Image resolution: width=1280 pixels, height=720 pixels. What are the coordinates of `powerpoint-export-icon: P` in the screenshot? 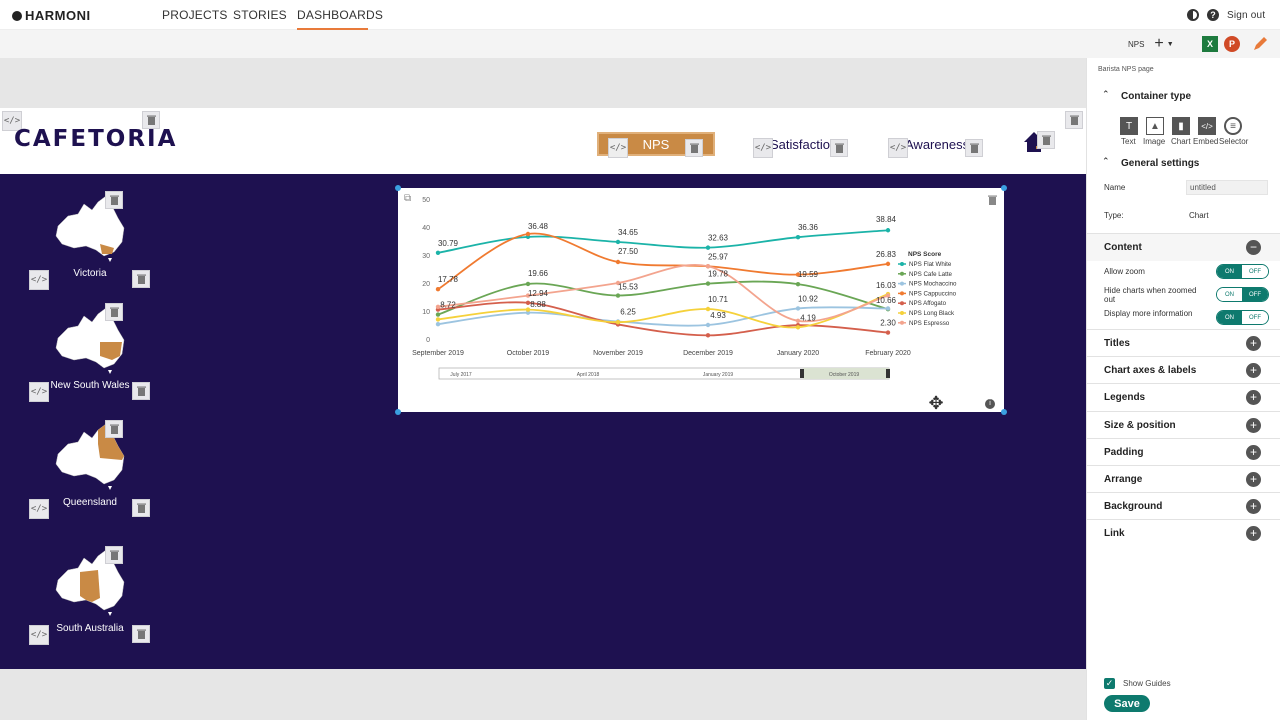 It's located at (1232, 44).